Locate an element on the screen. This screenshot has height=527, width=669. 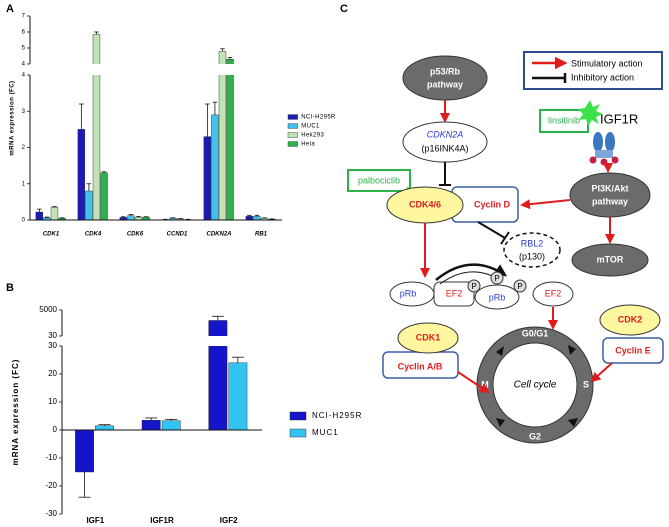
phase-label: S is located at coordinates (586, 384).